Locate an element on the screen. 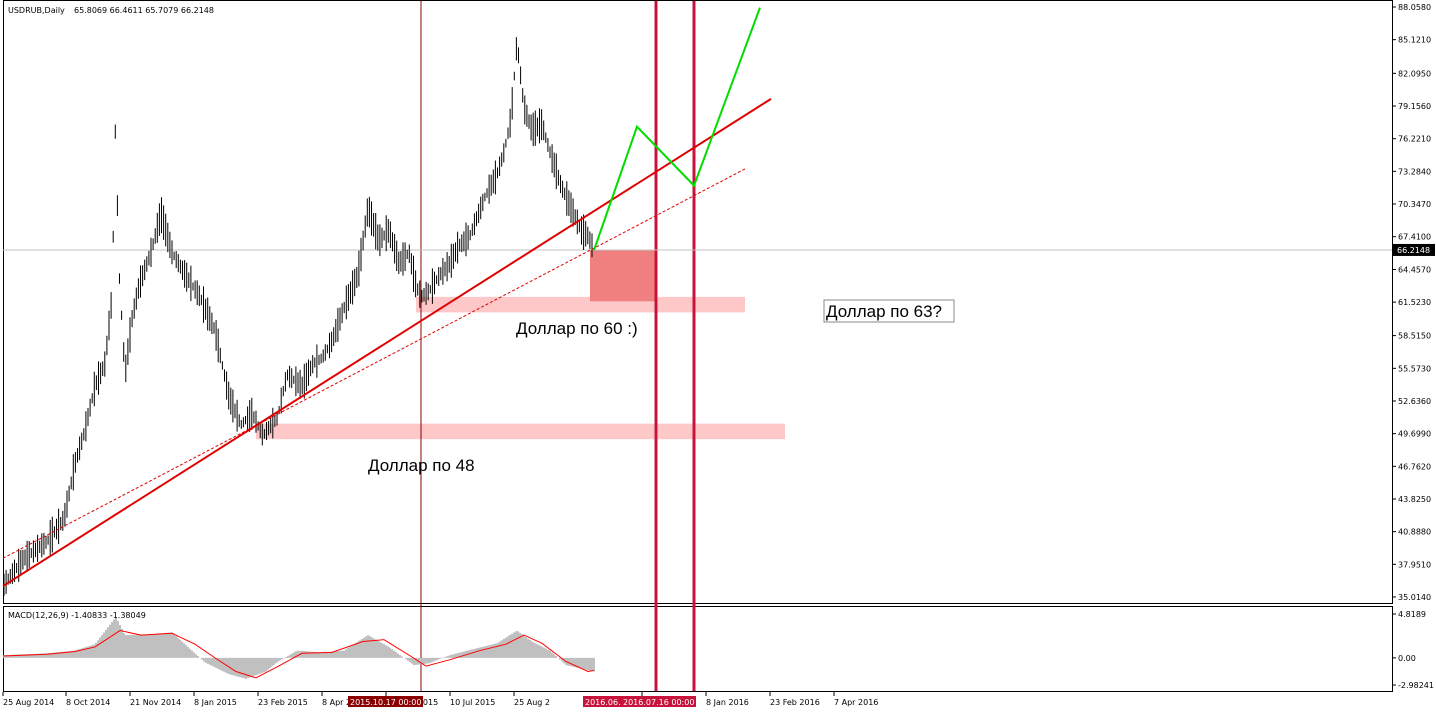 The width and height of the screenshot is (1436, 713). time-highlight-label: 2015.10.17 00:00 is located at coordinates (385, 702).